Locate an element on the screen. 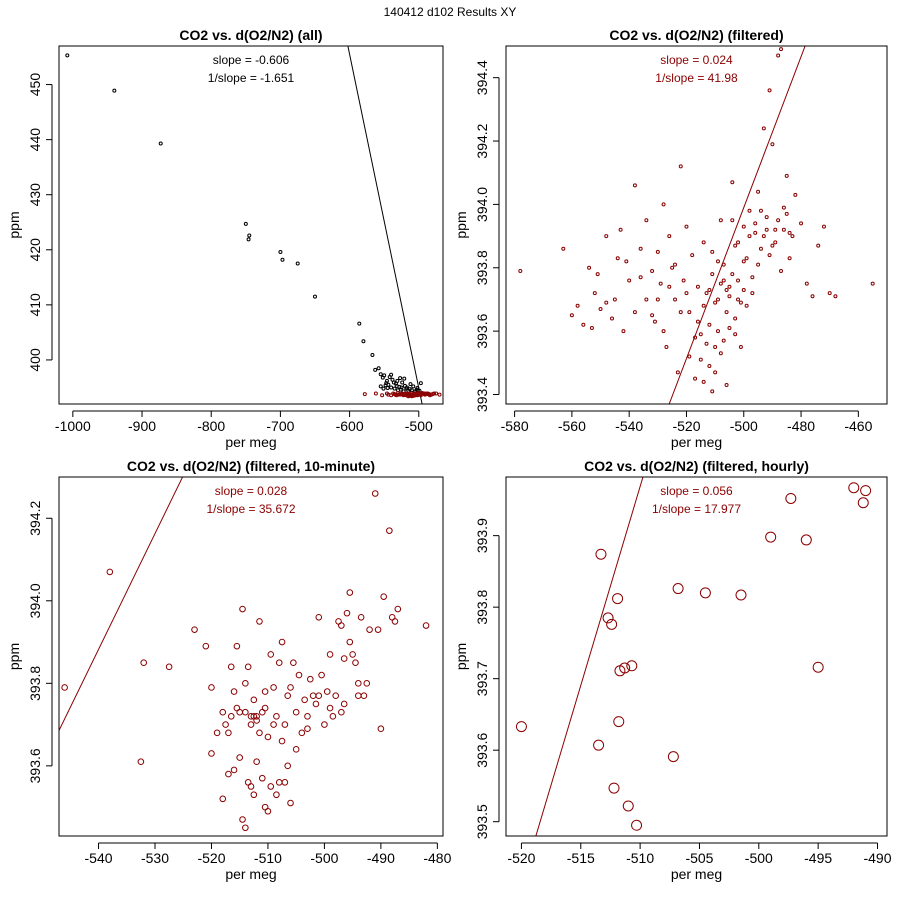  chart-title: CO2 vs. d(O2/N2) (filtered, 10-minute) is located at coordinates (251, 466).